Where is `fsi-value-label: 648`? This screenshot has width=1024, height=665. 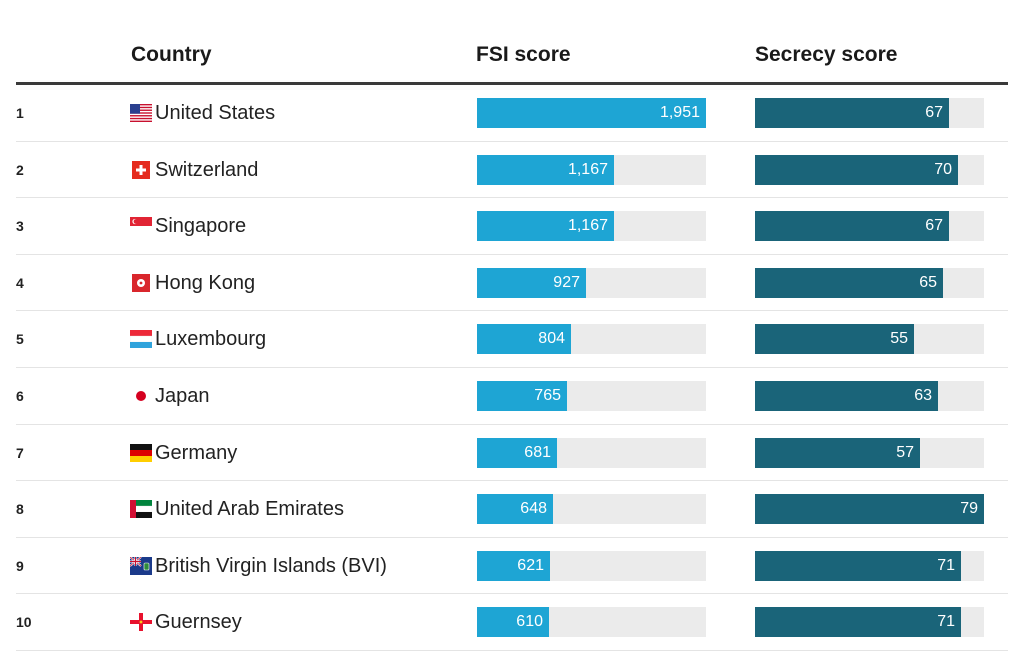 fsi-value-label: 648 is located at coordinates (533, 509).